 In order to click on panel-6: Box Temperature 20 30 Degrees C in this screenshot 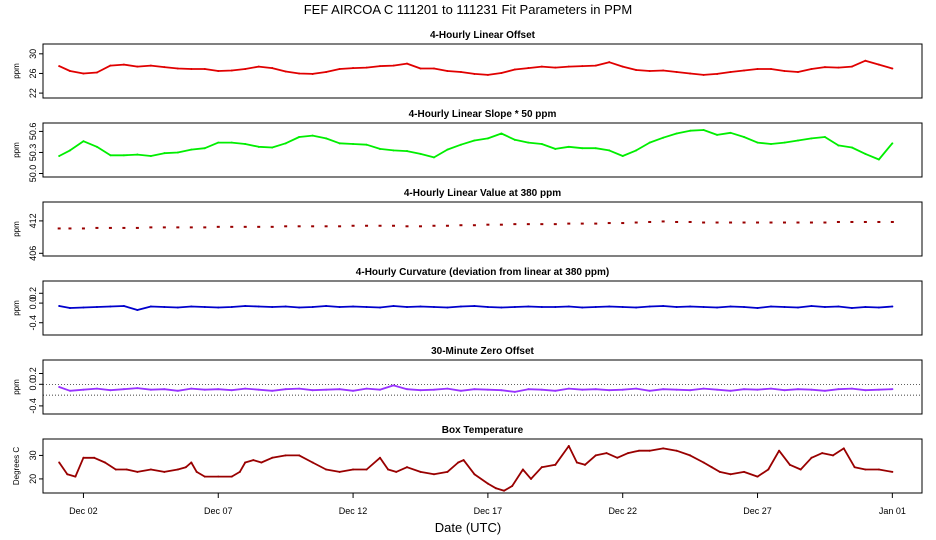, I will do `click(467, 459)`.